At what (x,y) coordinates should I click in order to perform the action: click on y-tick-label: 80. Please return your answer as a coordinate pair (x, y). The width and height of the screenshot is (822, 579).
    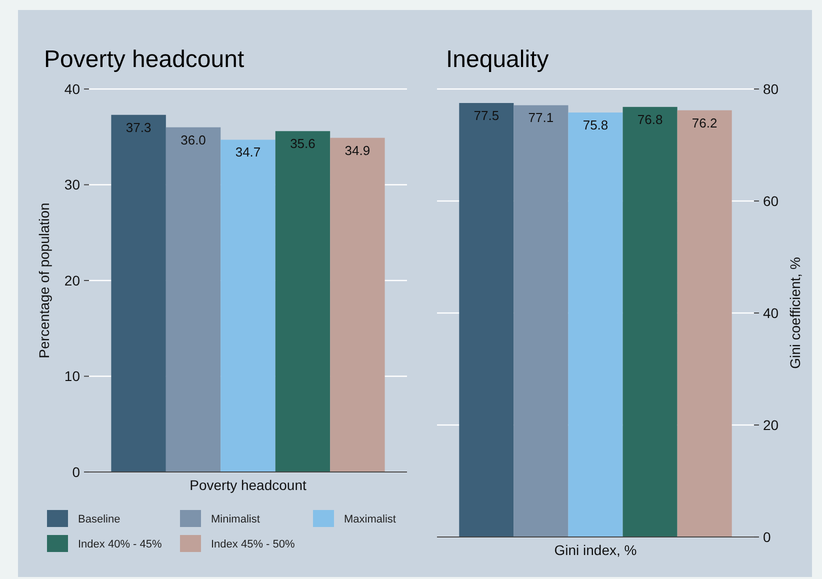
    Looking at the image, I should click on (771, 88).